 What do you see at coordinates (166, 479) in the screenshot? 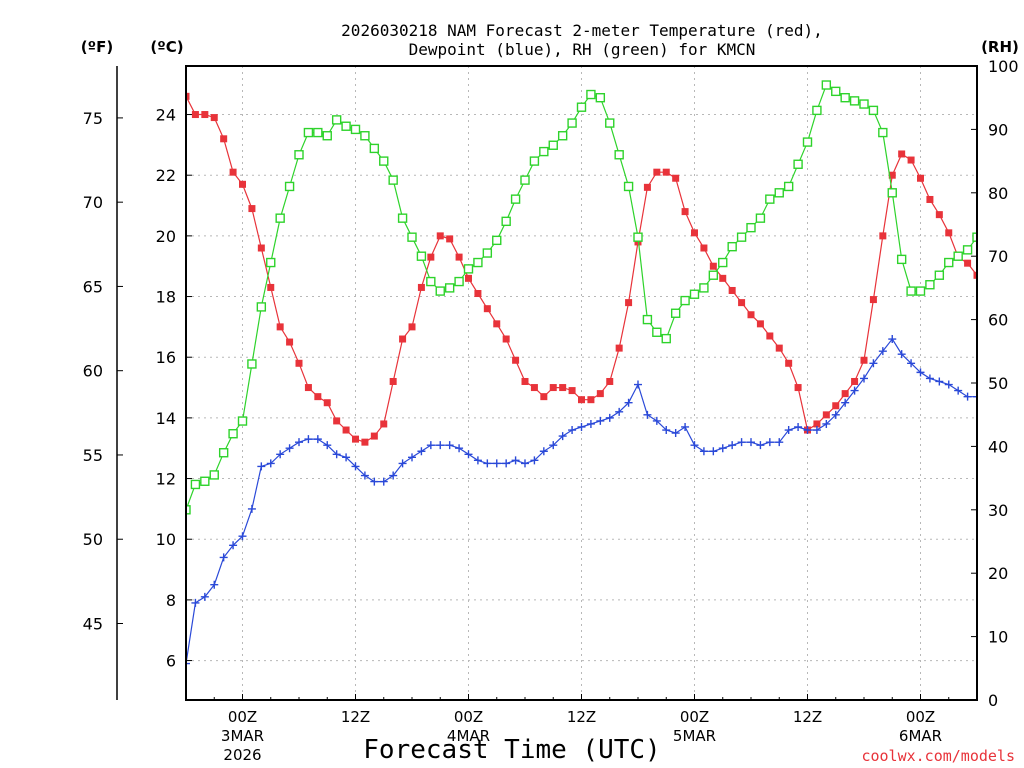
I see `celsius-tick-label: 12` at bounding box center [166, 479].